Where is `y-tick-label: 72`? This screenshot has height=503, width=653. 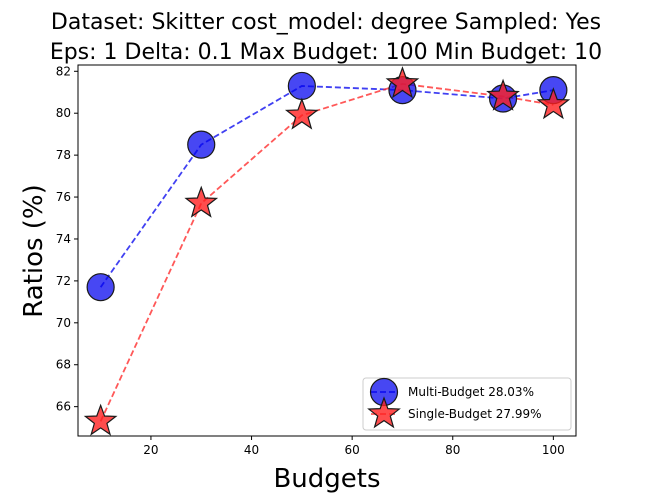 y-tick-label: 72 is located at coordinates (63, 281).